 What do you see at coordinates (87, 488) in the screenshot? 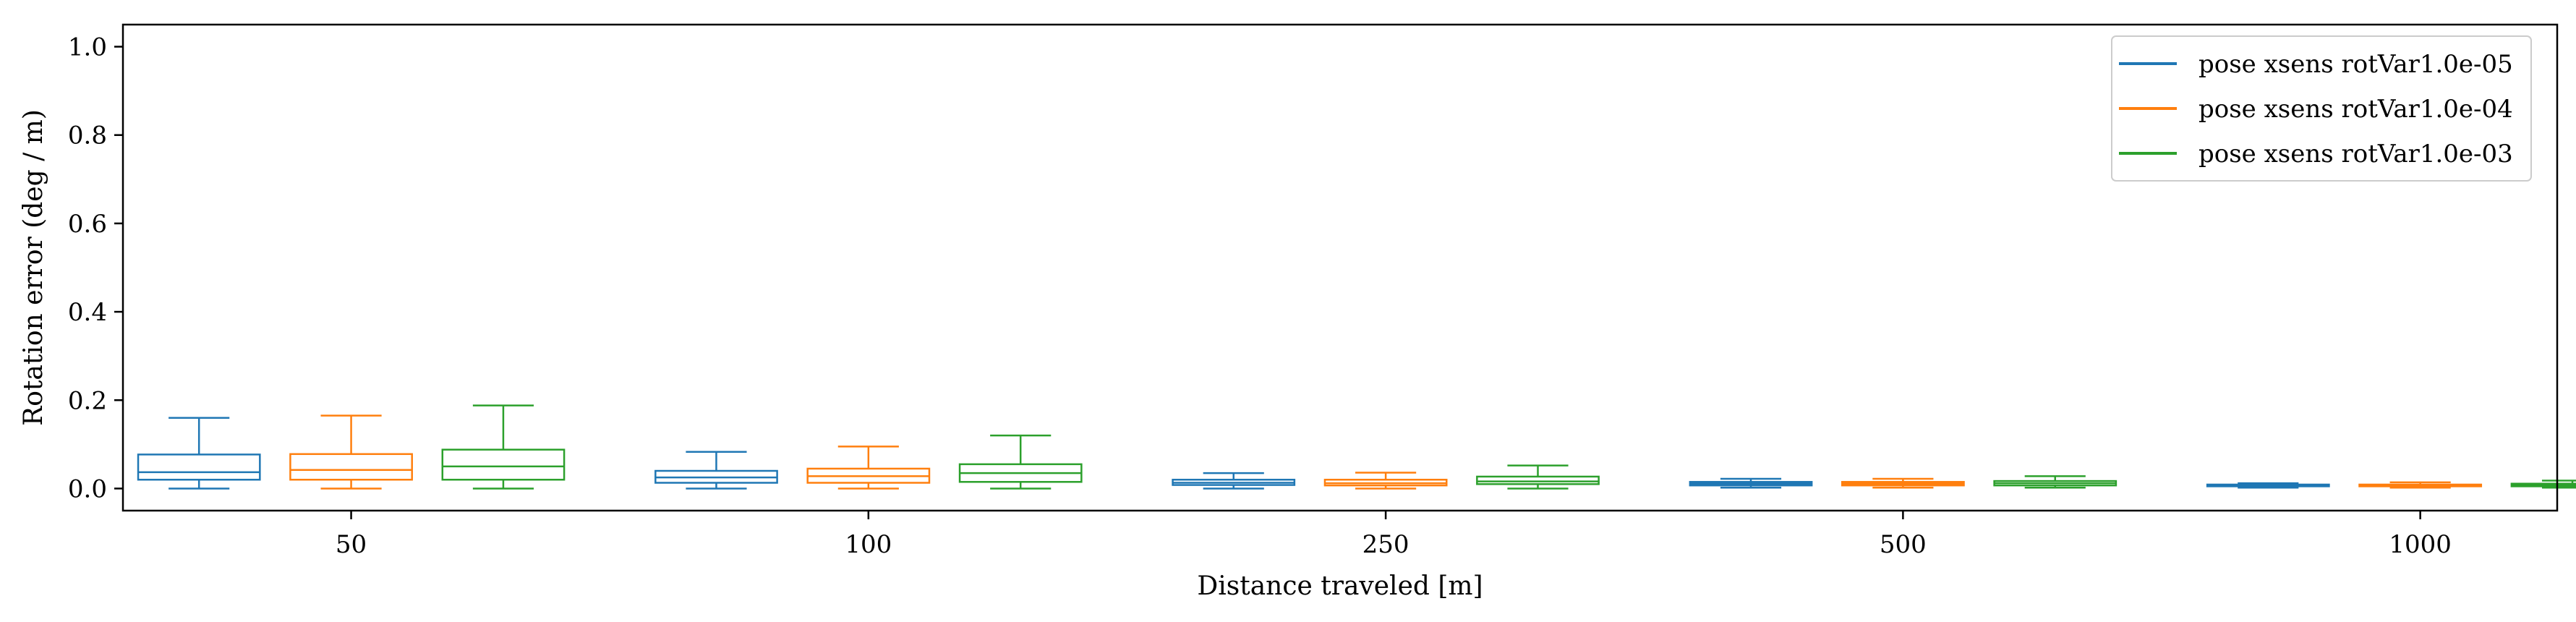
I see `y-tick-label: 0.0` at bounding box center [87, 488].